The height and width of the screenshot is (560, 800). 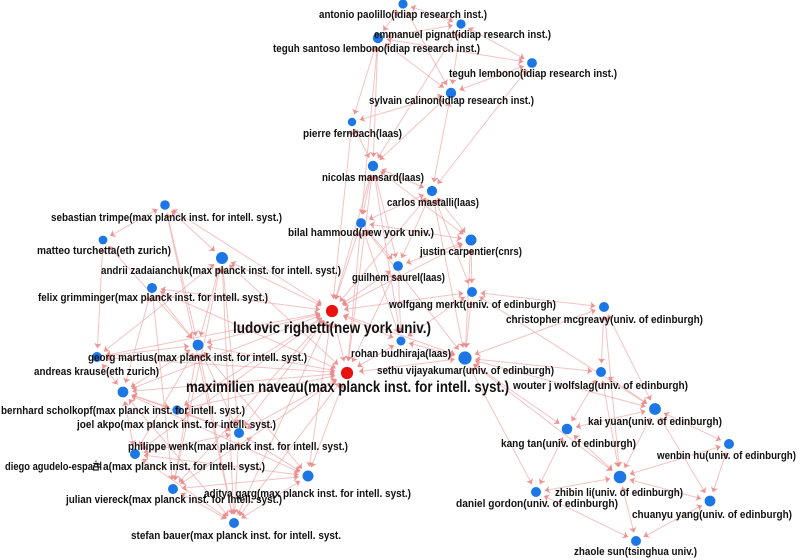 I want to click on svg-text:sylvain calinon(idiap research: sylvain calinon(idiap research inst.), so click(x=451, y=101).